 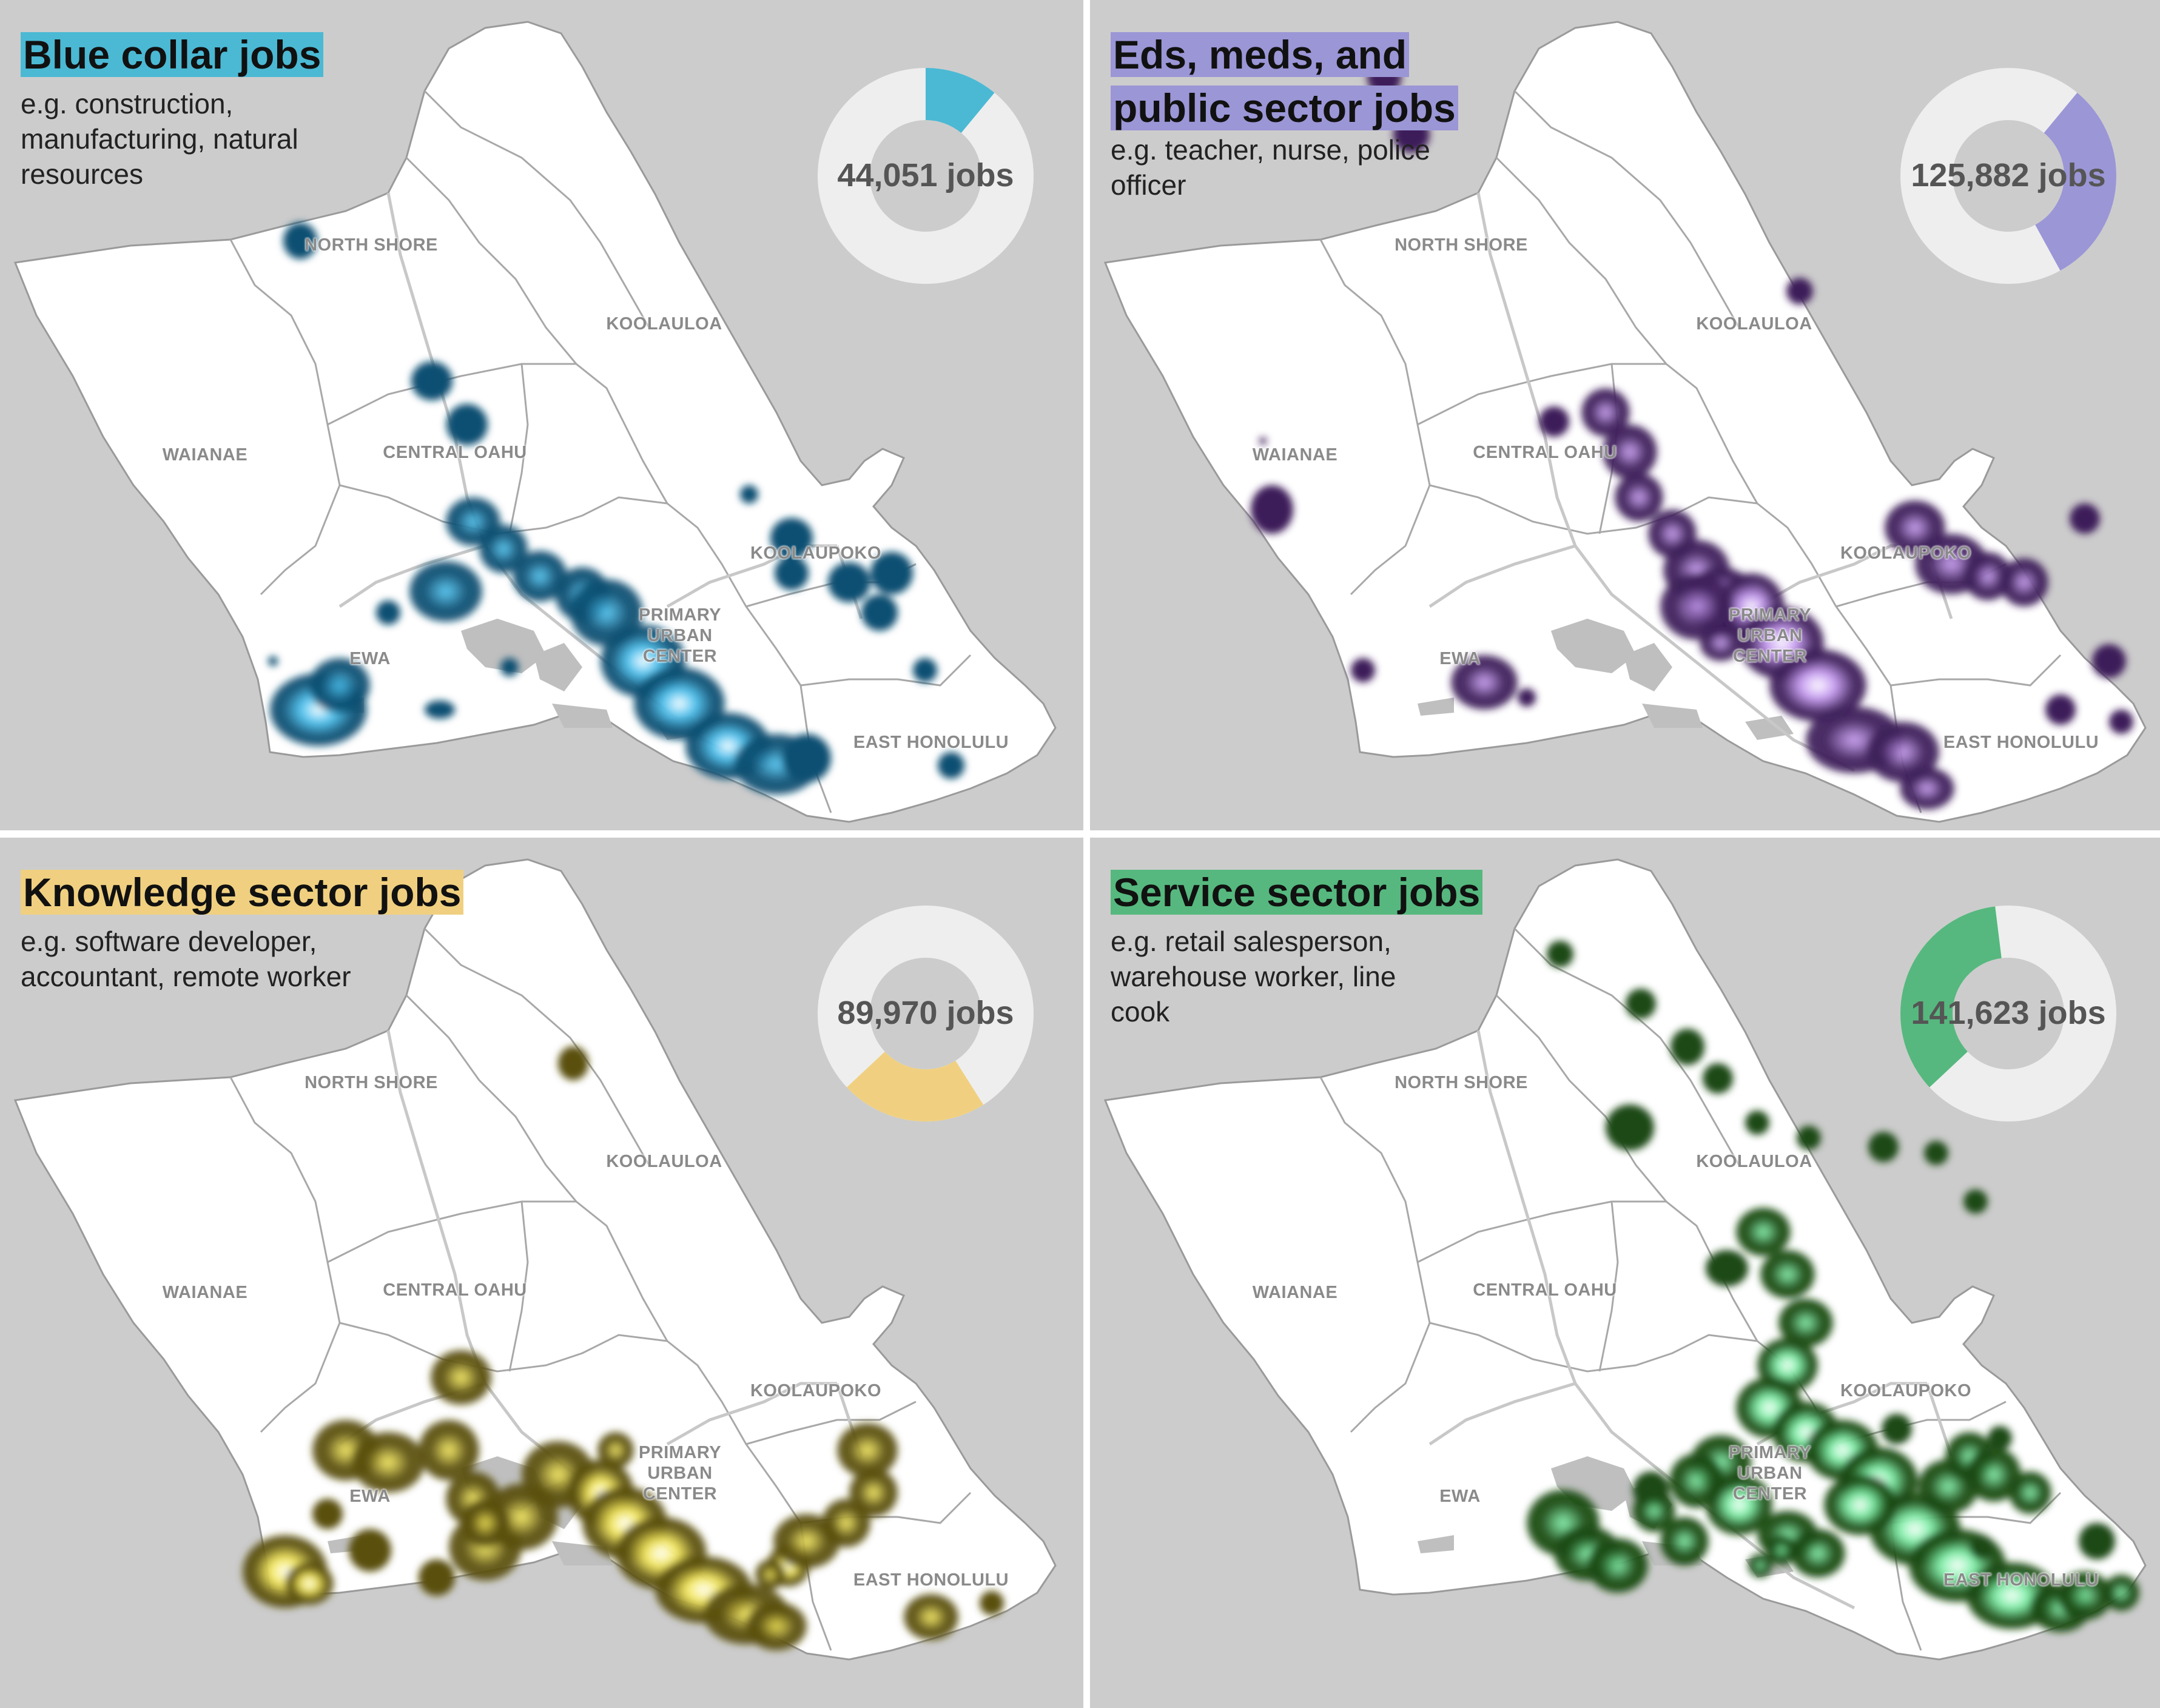 I want to click on knowledge-sector-donut-chart, so click(x=926, y=1014).